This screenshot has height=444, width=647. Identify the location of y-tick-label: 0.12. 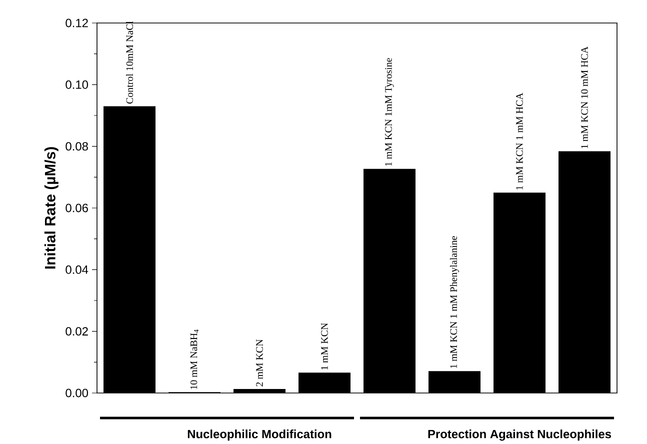
(77, 23).